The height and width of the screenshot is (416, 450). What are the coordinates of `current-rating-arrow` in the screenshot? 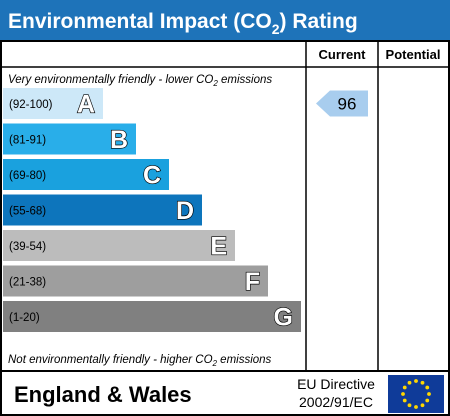 It's located at (342, 103).